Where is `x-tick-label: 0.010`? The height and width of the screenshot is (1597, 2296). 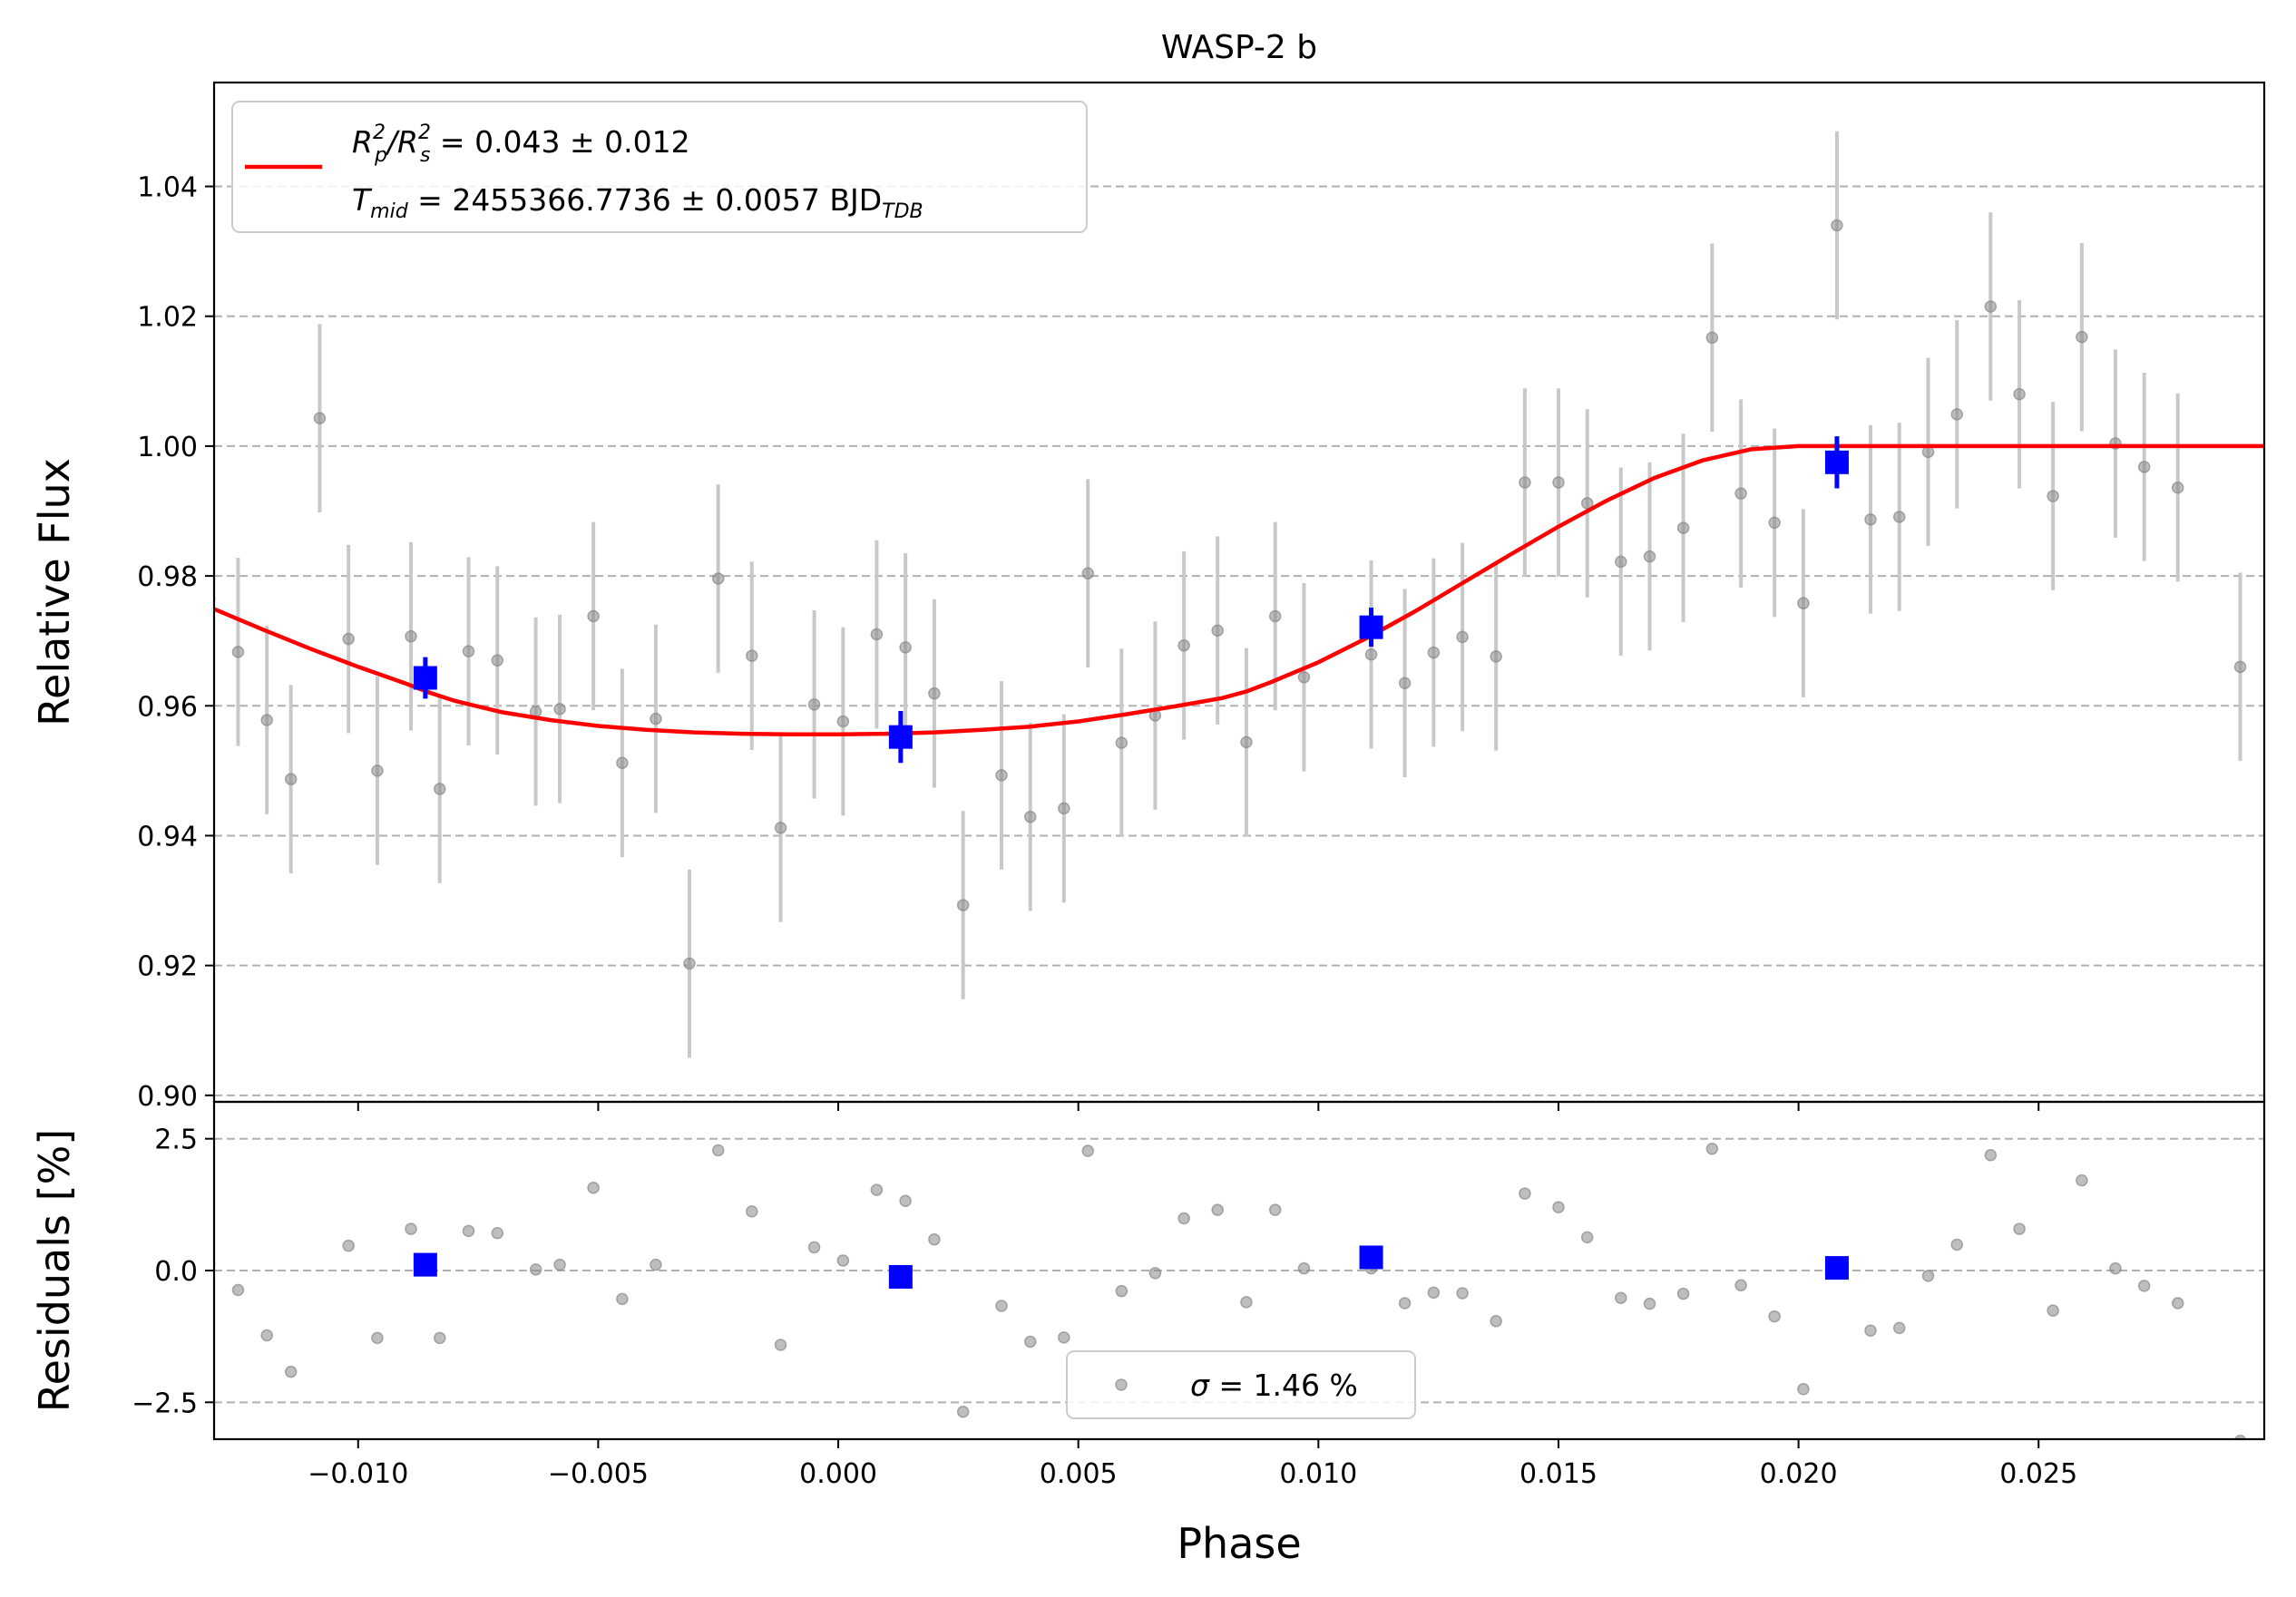
x-tick-label: 0.010 is located at coordinates (1318, 1474).